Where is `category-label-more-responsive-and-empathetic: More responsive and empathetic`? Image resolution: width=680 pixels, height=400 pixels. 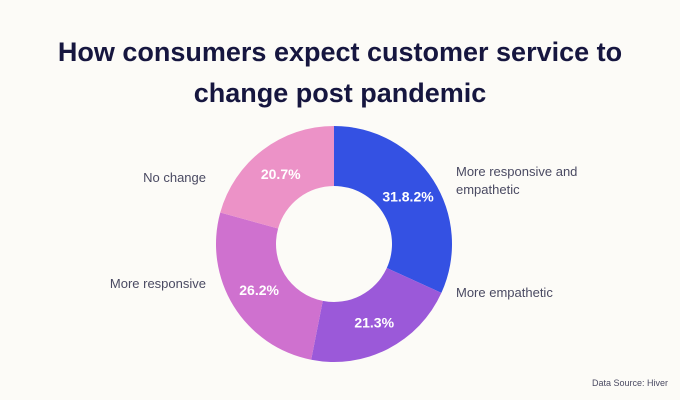
category-label-more-responsive-and-empathetic: More responsive and empathetic is located at coordinates (517, 180).